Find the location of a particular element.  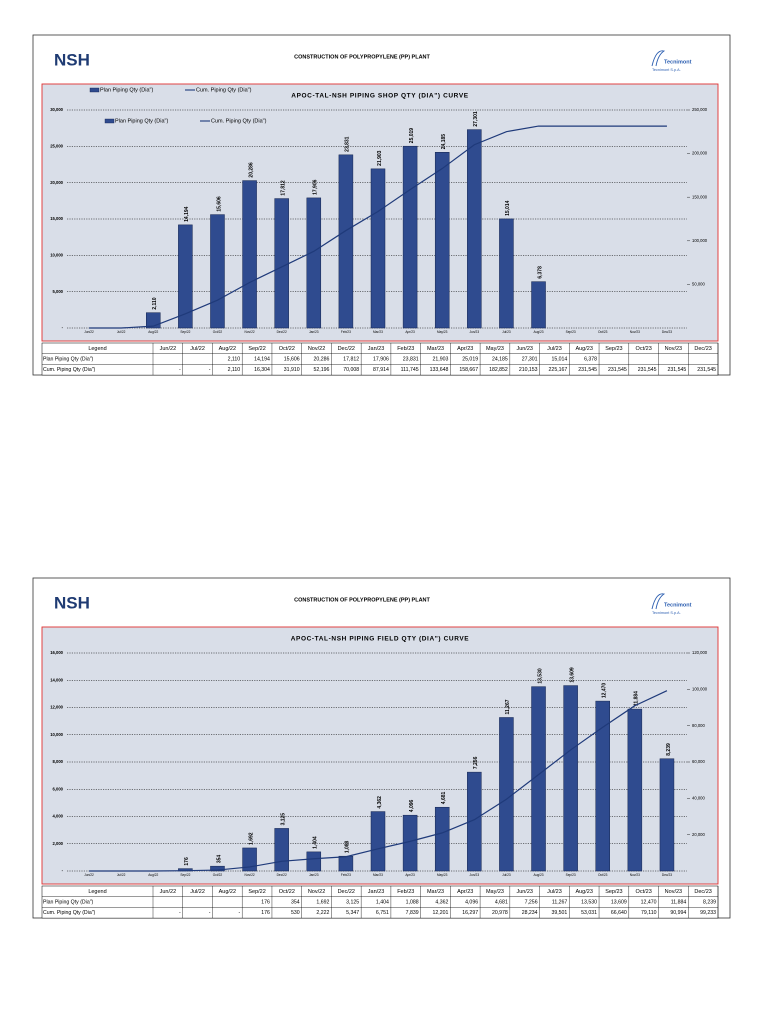

x-tick-label: Sep/23 is located at coordinates (571, 332).